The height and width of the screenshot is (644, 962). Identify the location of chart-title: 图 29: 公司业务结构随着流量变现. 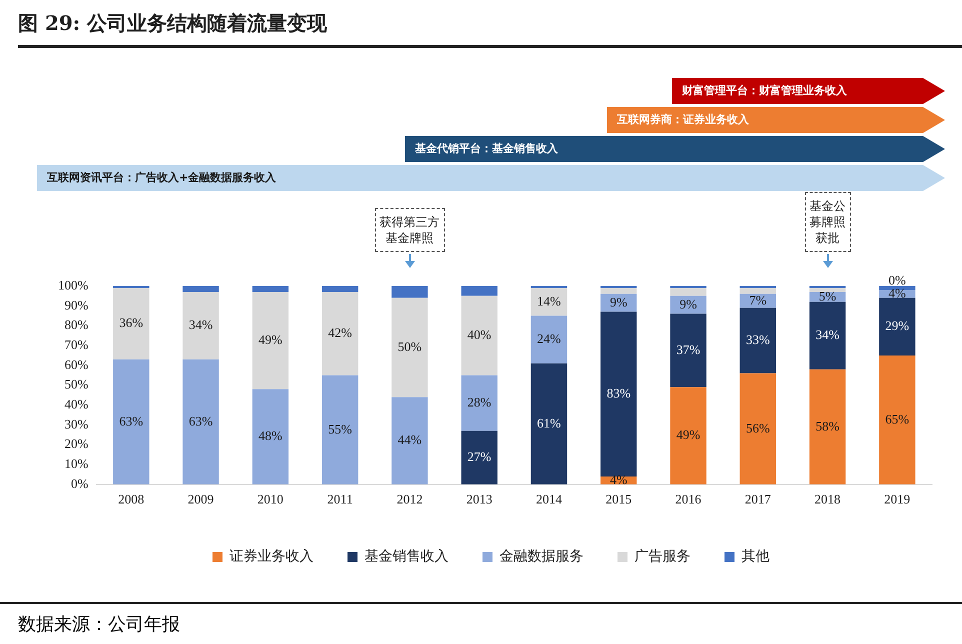
(490, 29).